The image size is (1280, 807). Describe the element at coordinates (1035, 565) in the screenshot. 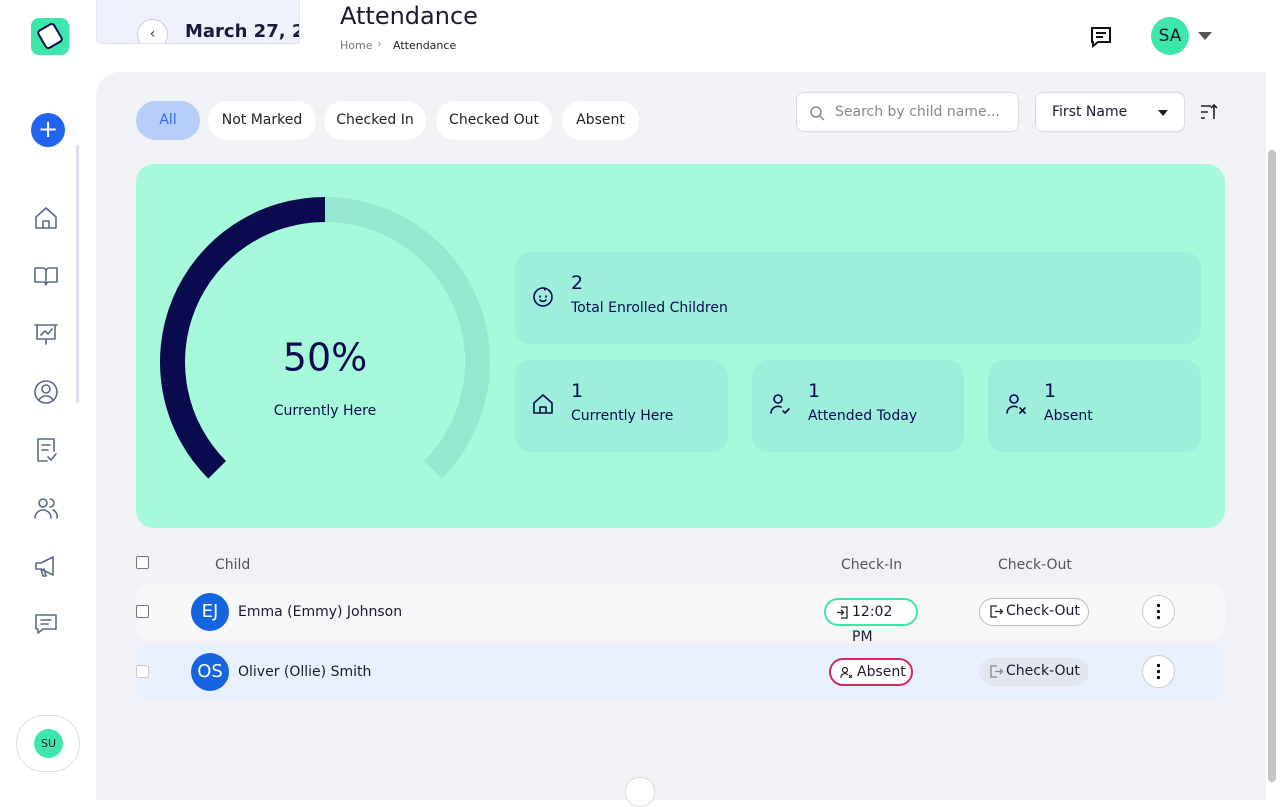

I see `column-header: Check-Out` at that location.